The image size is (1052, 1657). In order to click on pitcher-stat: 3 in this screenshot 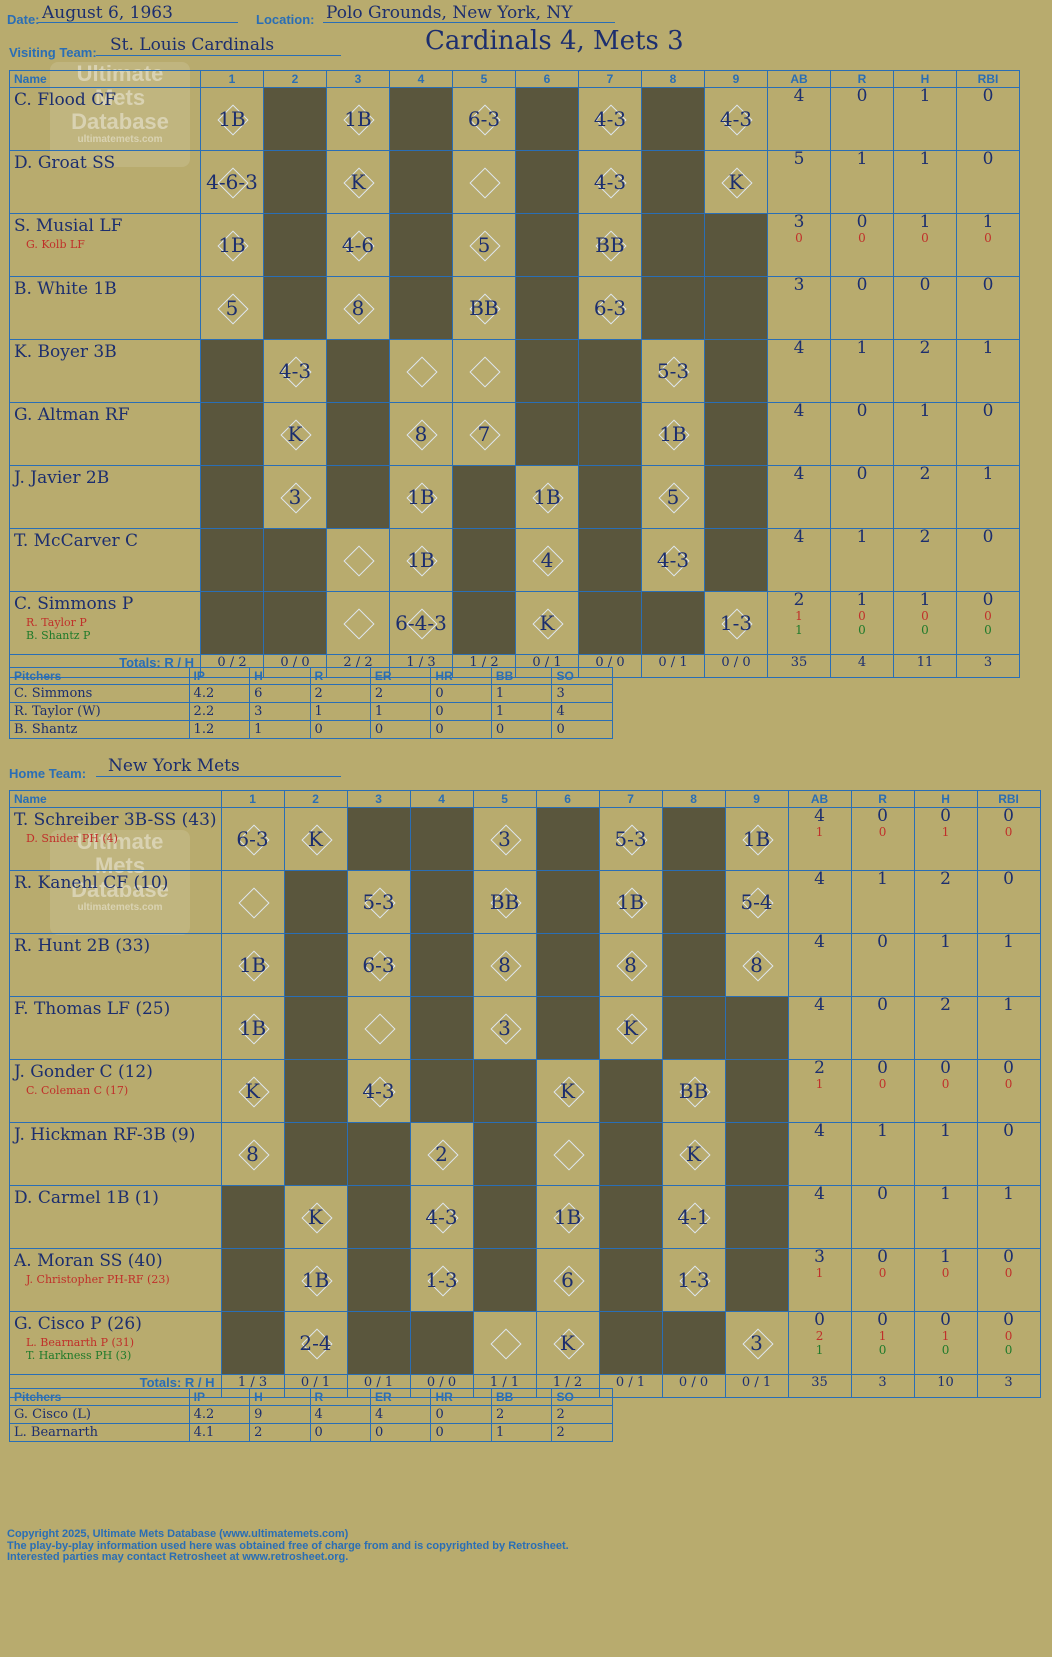, I will do `click(582, 693)`.